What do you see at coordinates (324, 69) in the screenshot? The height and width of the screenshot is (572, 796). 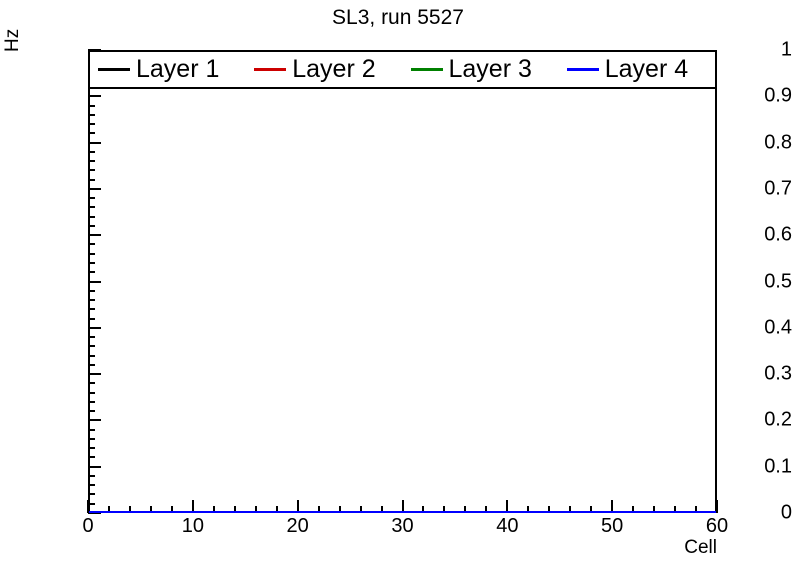 I see `legend-entry-2: Layer 2` at bounding box center [324, 69].